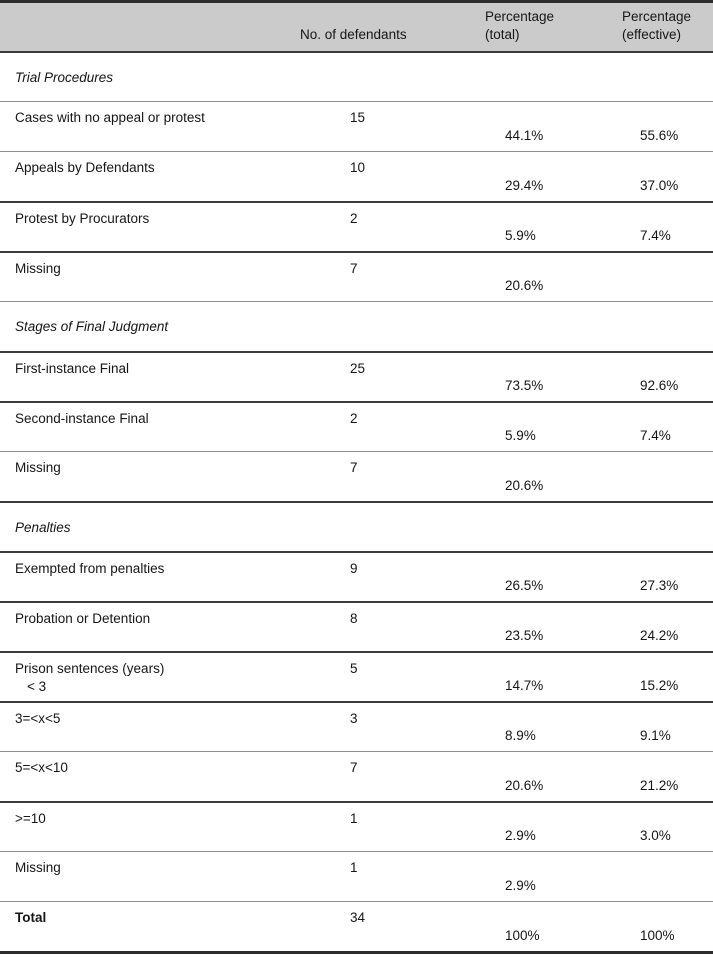  I want to click on row-label: >=10, so click(30, 818).